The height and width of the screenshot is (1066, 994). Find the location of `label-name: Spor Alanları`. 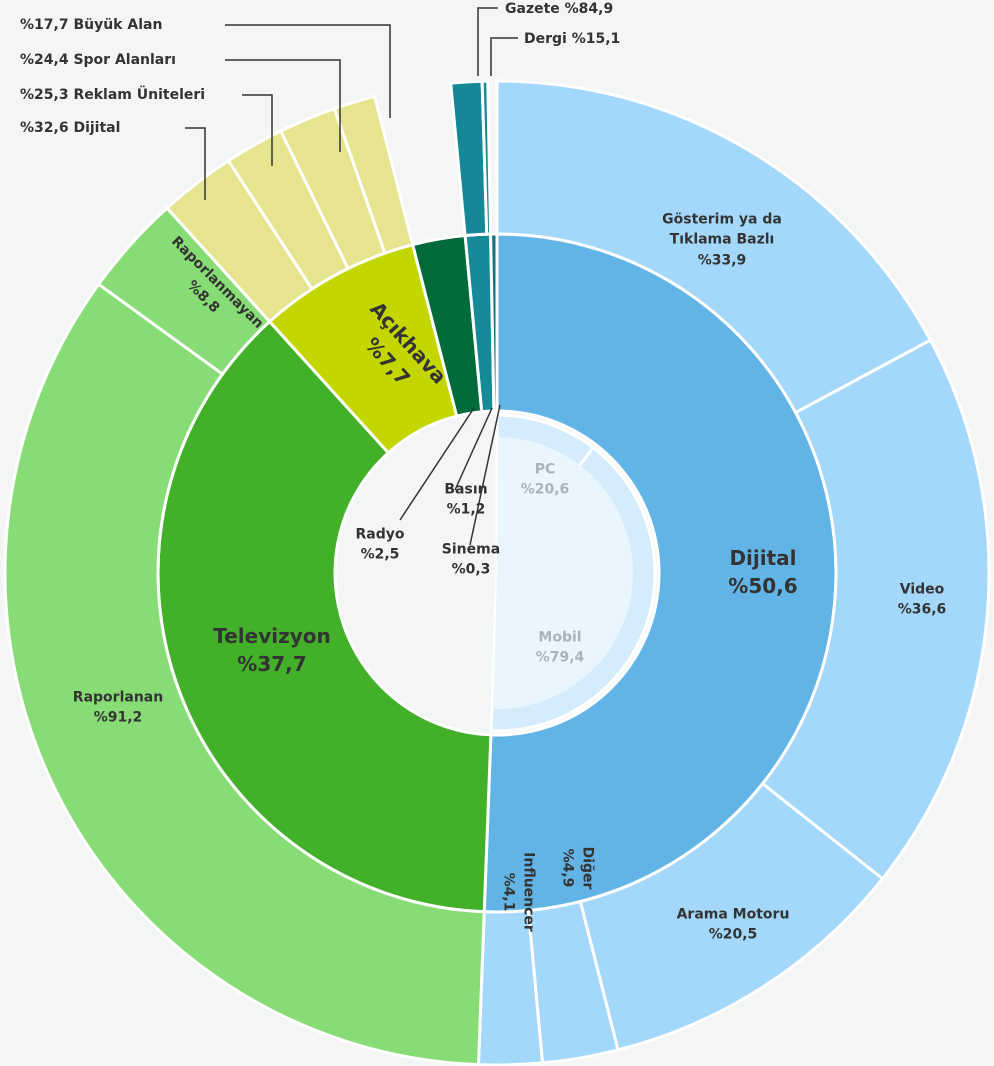

label-name: Spor Alanları is located at coordinates (124, 60).